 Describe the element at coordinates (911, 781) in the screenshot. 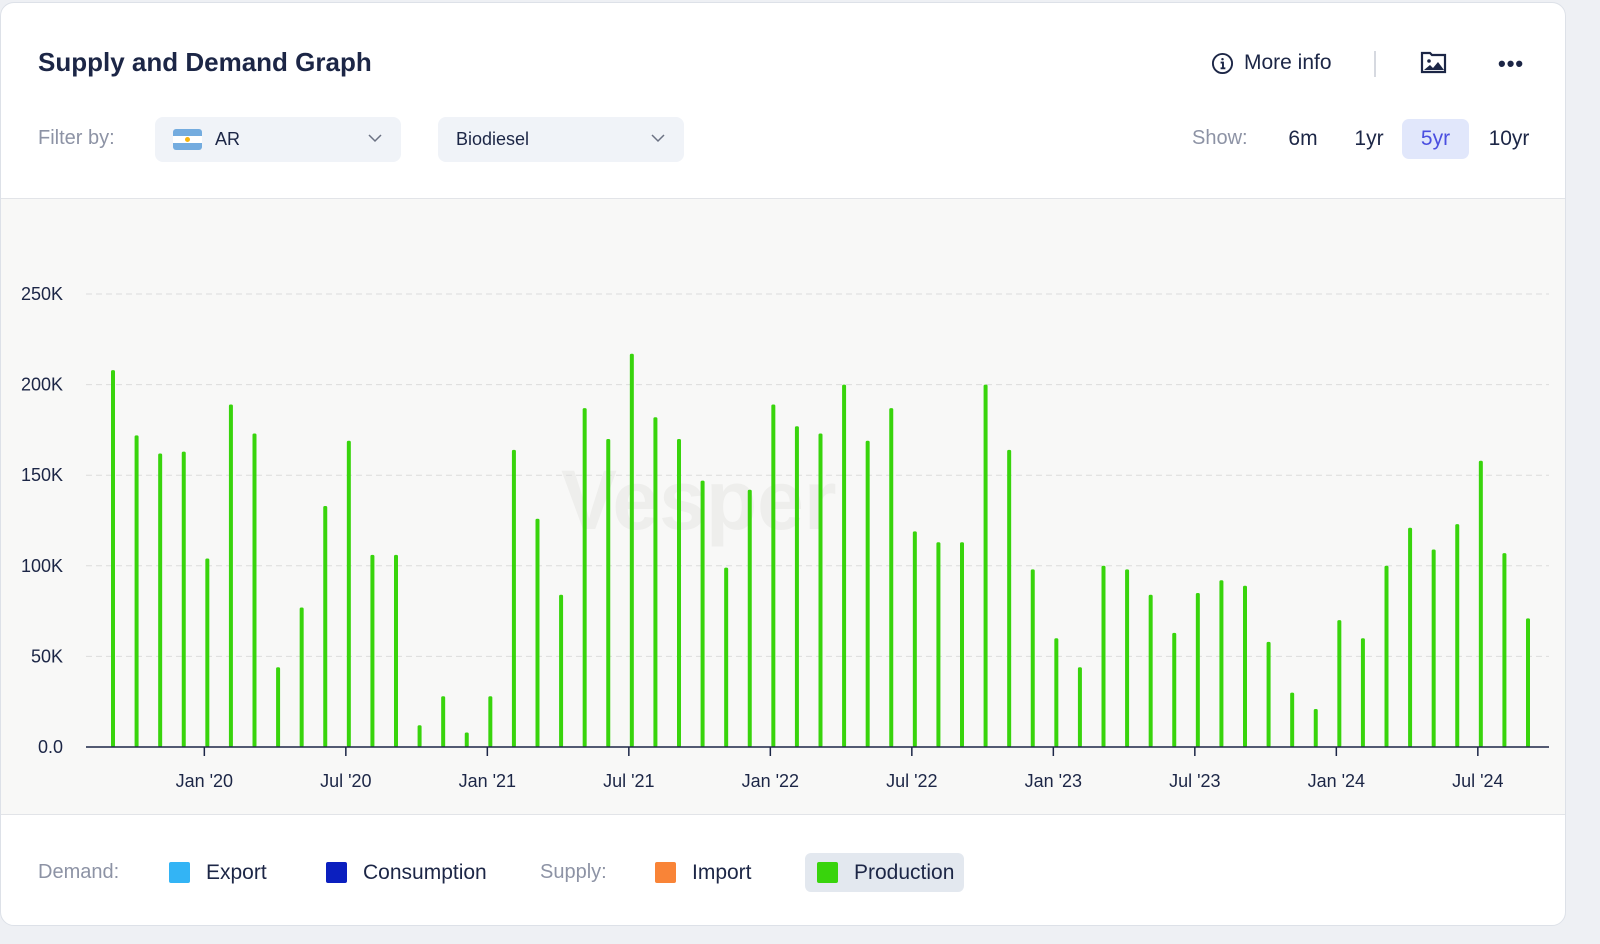

I see `x-tick-label: Jul '22` at that location.